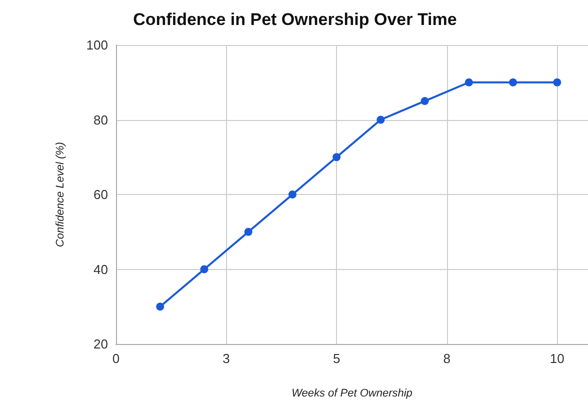  What do you see at coordinates (336, 358) in the screenshot?
I see `x-tick-label: 5` at bounding box center [336, 358].